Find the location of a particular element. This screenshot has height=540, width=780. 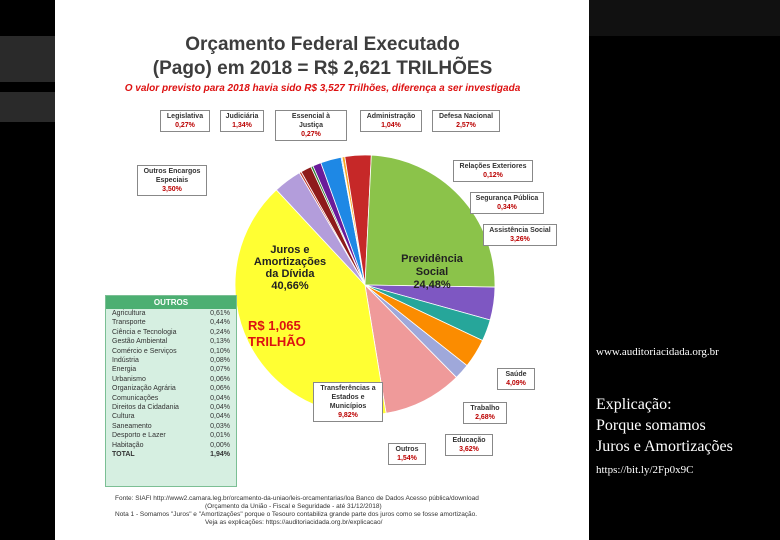

outros-row-name: Comércio e Serviços is located at coordinates (144, 351).